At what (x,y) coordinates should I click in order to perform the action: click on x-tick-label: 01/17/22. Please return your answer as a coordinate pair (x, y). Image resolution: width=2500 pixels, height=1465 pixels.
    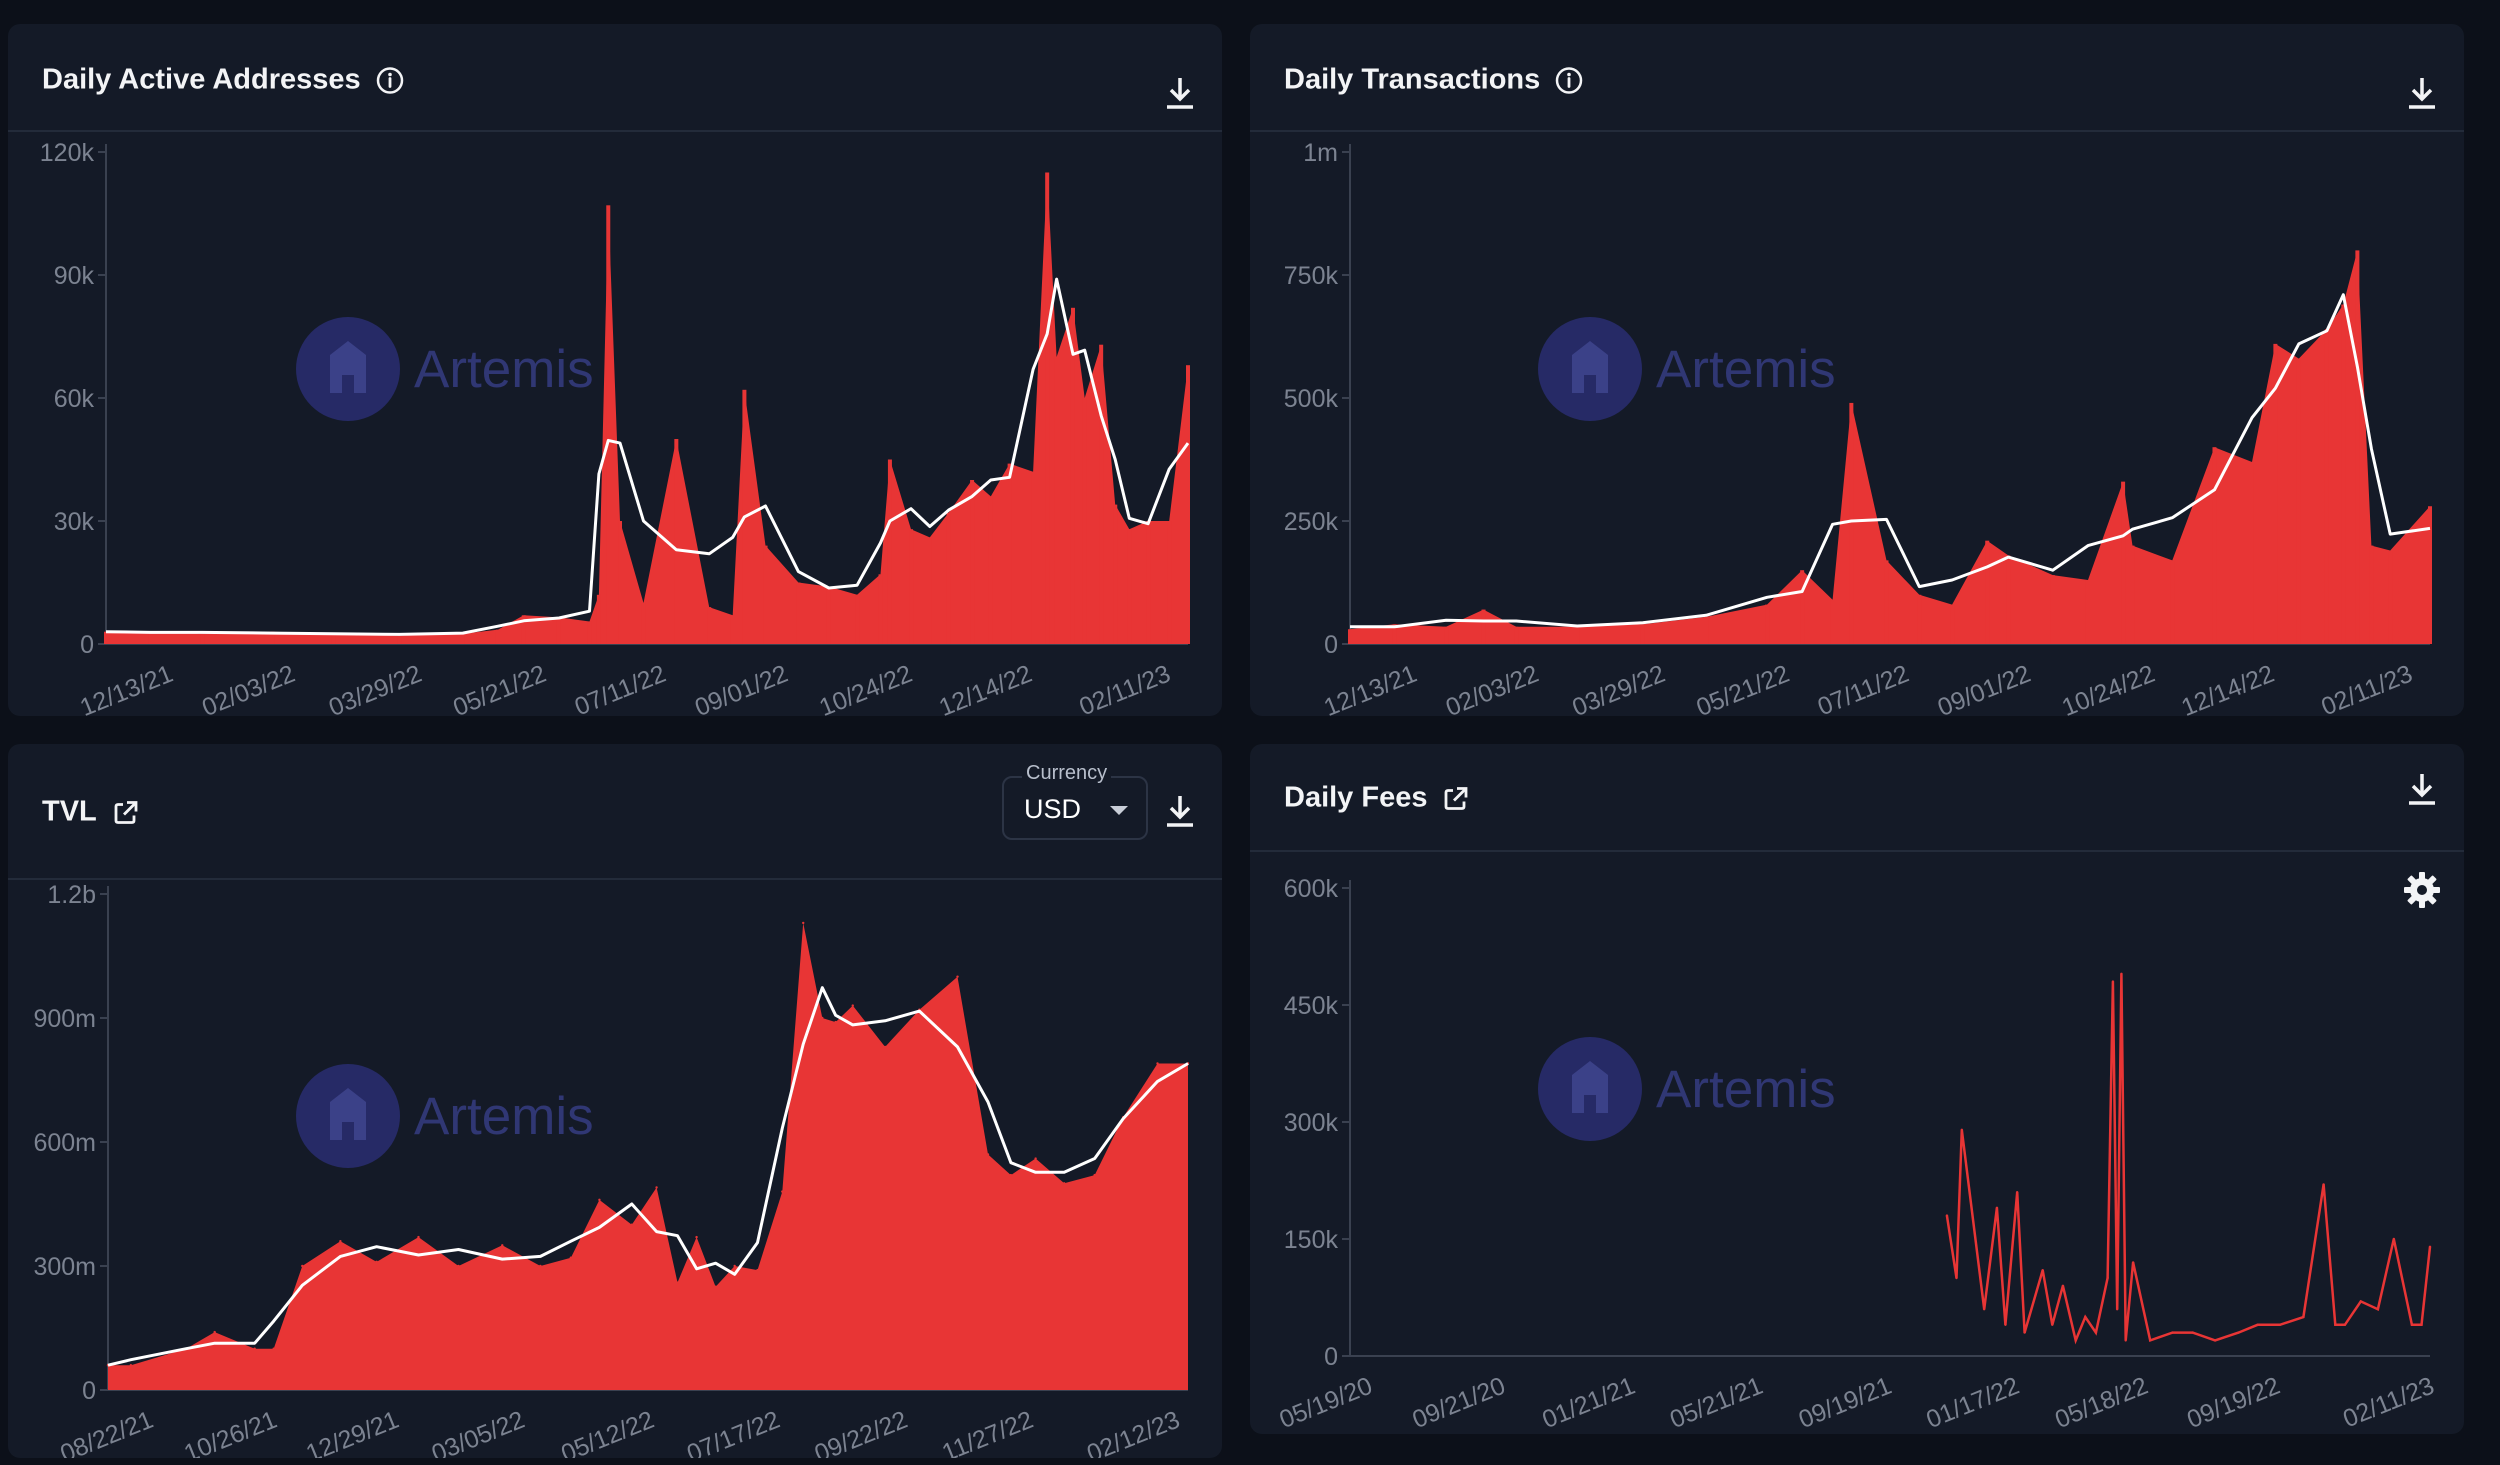
    Looking at the image, I should click on (1972, 1403).